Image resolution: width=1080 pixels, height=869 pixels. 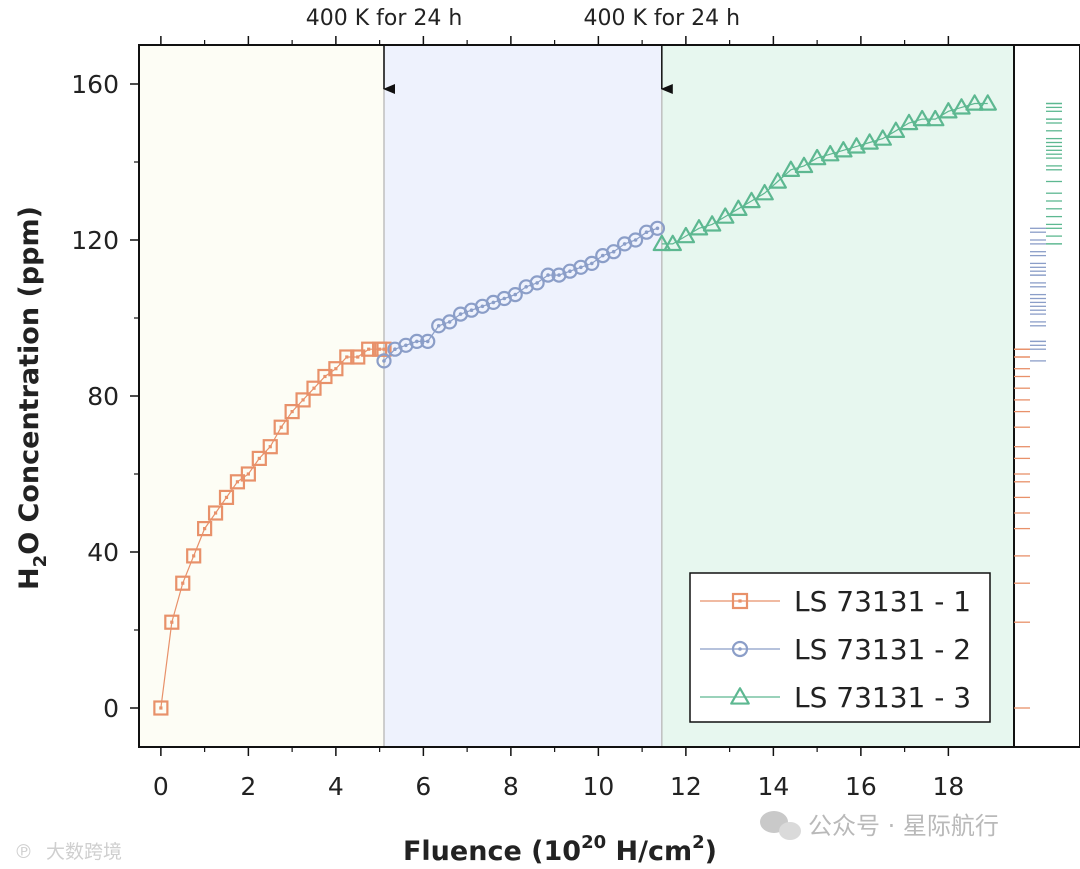 What do you see at coordinates (103, 552) in the screenshot?
I see `y-tick-label: 40` at bounding box center [103, 552].